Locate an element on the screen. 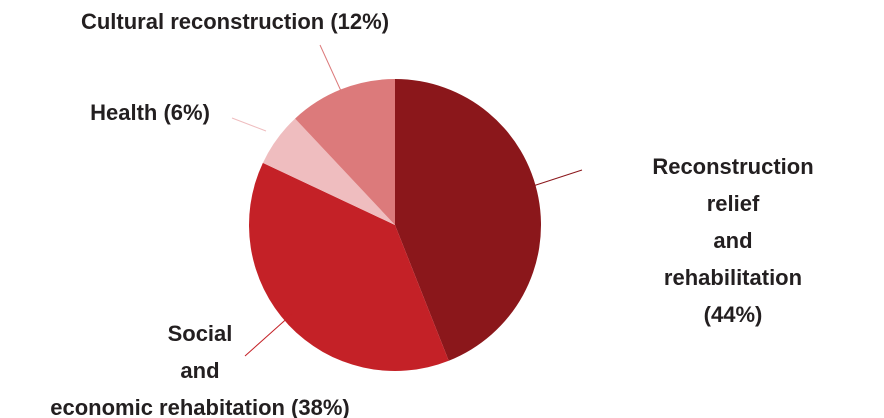  slice-label: Cultural reconstruction (12%) is located at coordinates (235, 21).